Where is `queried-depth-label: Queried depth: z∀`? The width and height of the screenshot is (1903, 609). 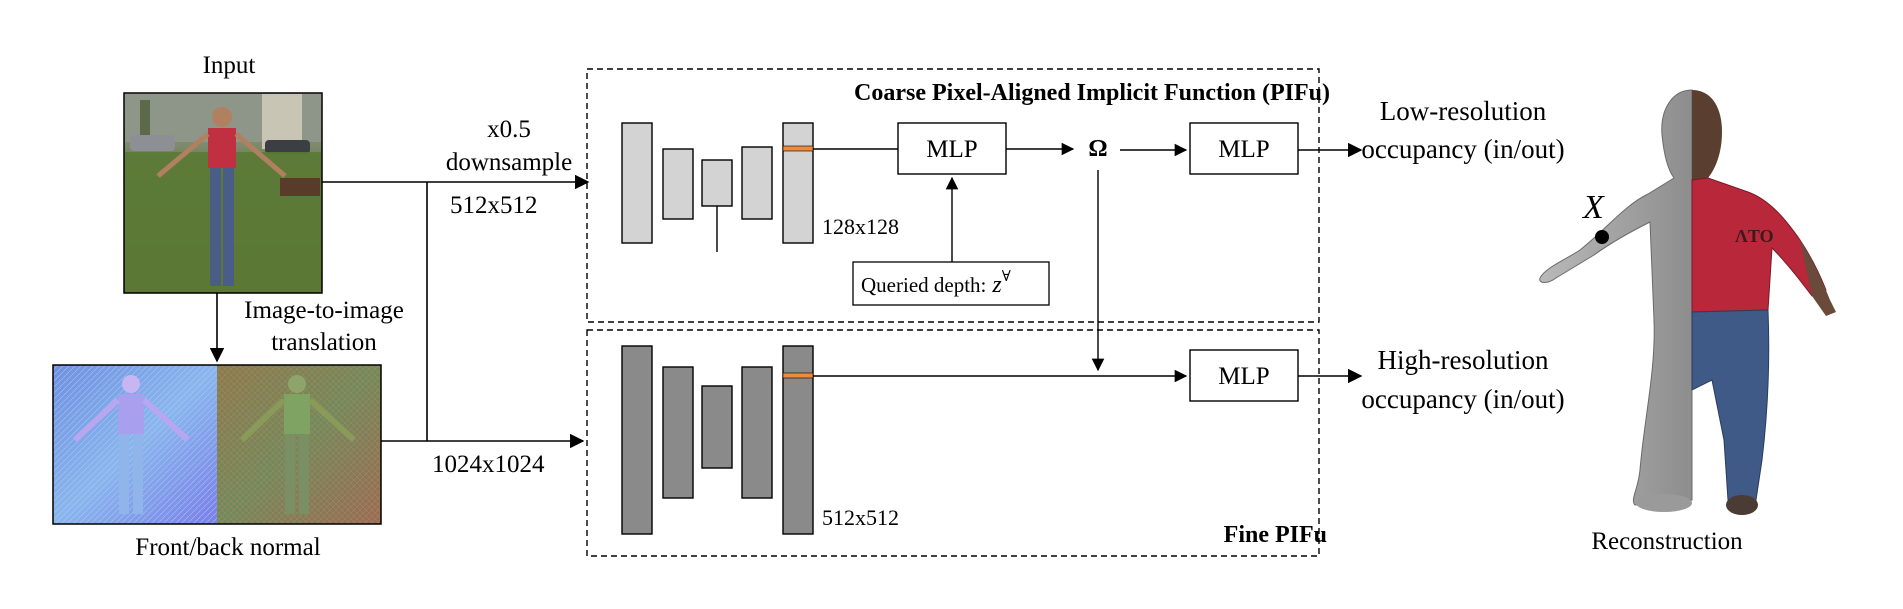 queried-depth-label: Queried depth: z∀ is located at coordinates (936, 283).